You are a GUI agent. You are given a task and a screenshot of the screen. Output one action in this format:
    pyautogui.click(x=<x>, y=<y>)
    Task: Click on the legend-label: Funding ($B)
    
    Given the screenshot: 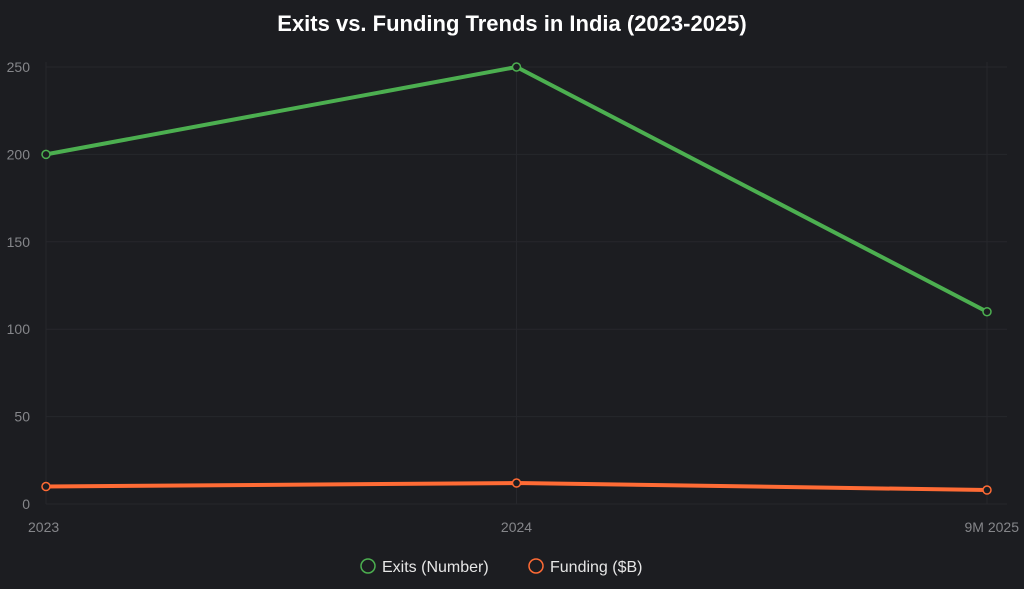 What is the action you would take?
    pyautogui.click(x=596, y=567)
    